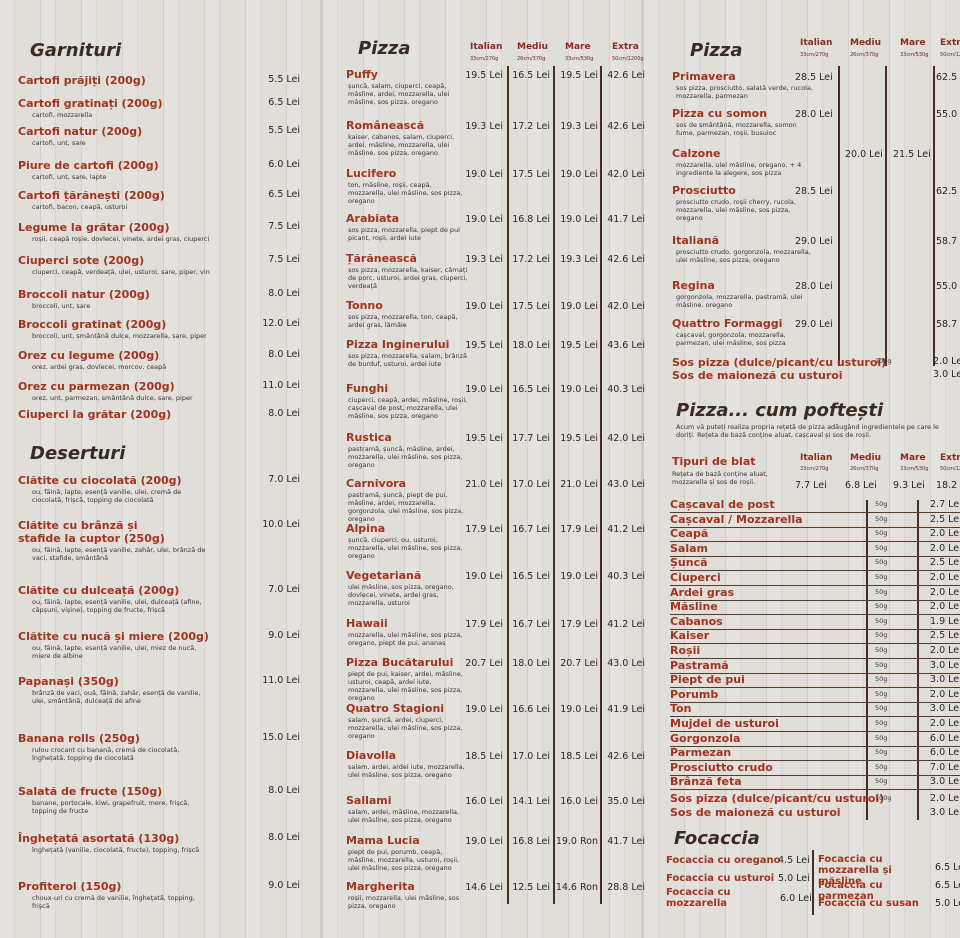  Describe the element at coordinates (755, 812) in the screenshot. I see `sauce-name: Sos de maioneză cu usturoi` at that location.